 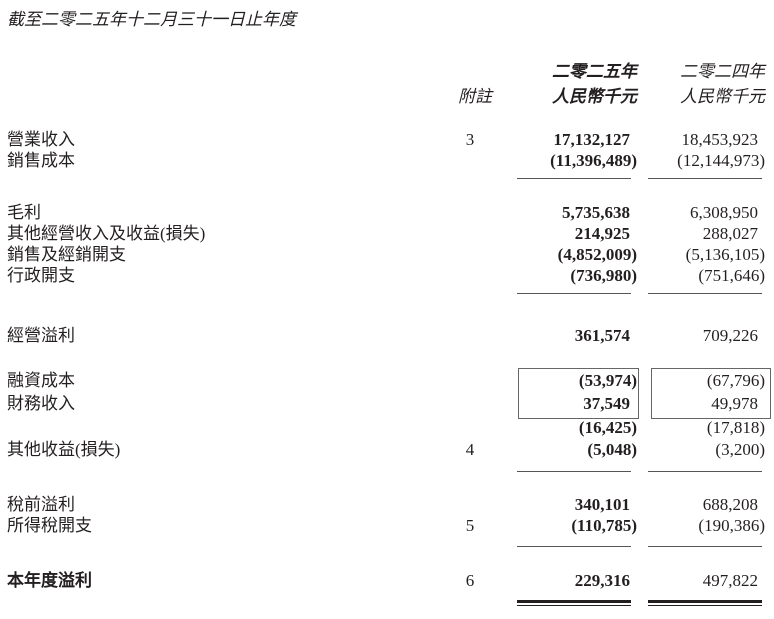 What do you see at coordinates (66, 254) in the screenshot?
I see `row-label: 銷售及經銷開支` at bounding box center [66, 254].